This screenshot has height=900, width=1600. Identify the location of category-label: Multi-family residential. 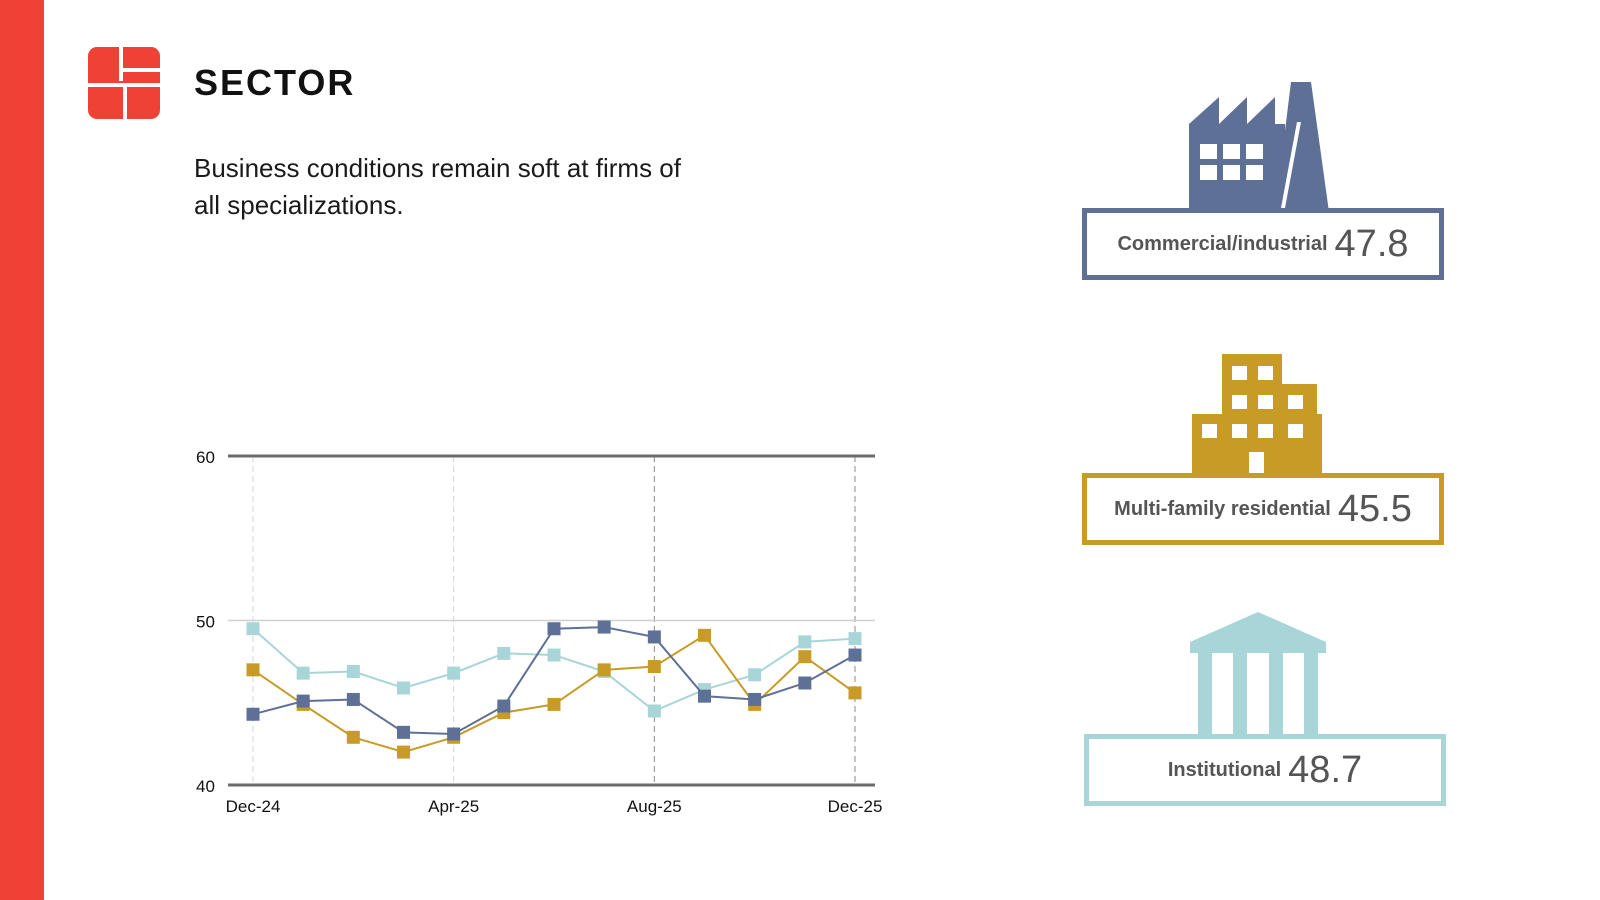
(1222, 508).